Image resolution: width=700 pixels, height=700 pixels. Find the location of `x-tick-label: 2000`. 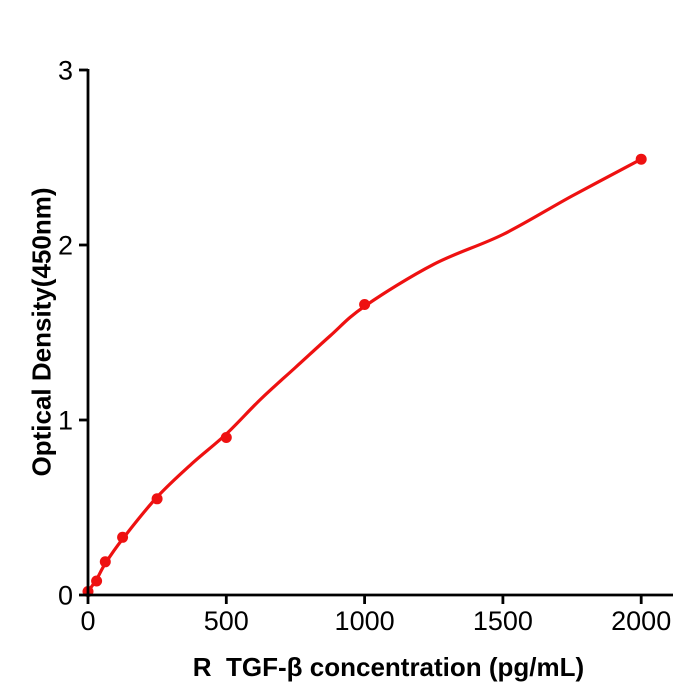

x-tick-label: 2000 is located at coordinates (641, 621).